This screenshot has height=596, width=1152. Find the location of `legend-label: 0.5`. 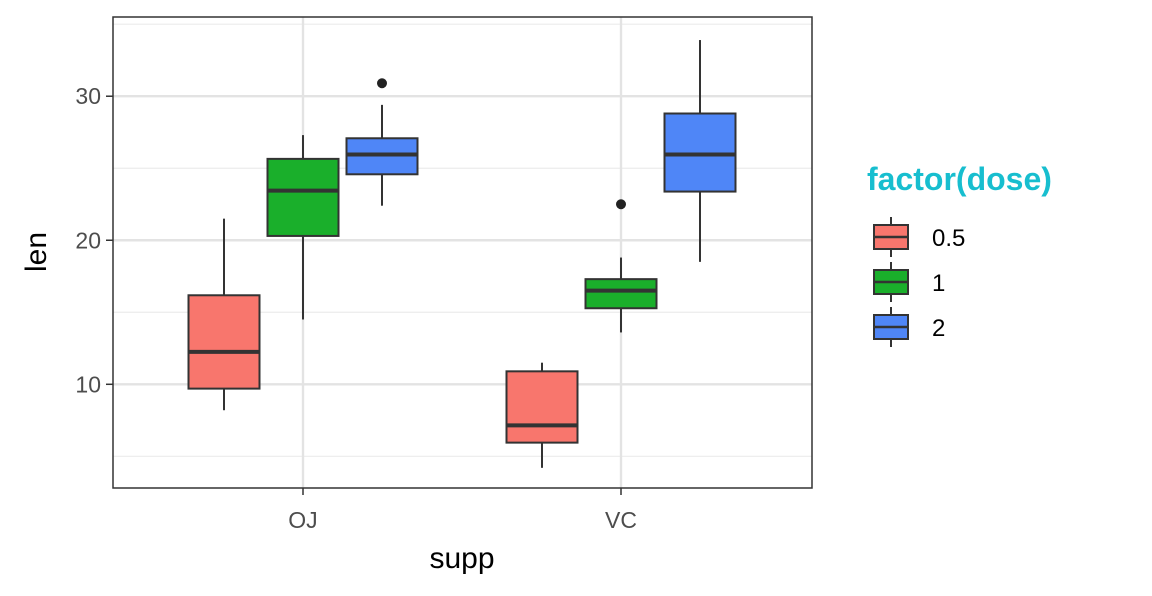

legend-label: 0.5 is located at coordinates (948, 238).